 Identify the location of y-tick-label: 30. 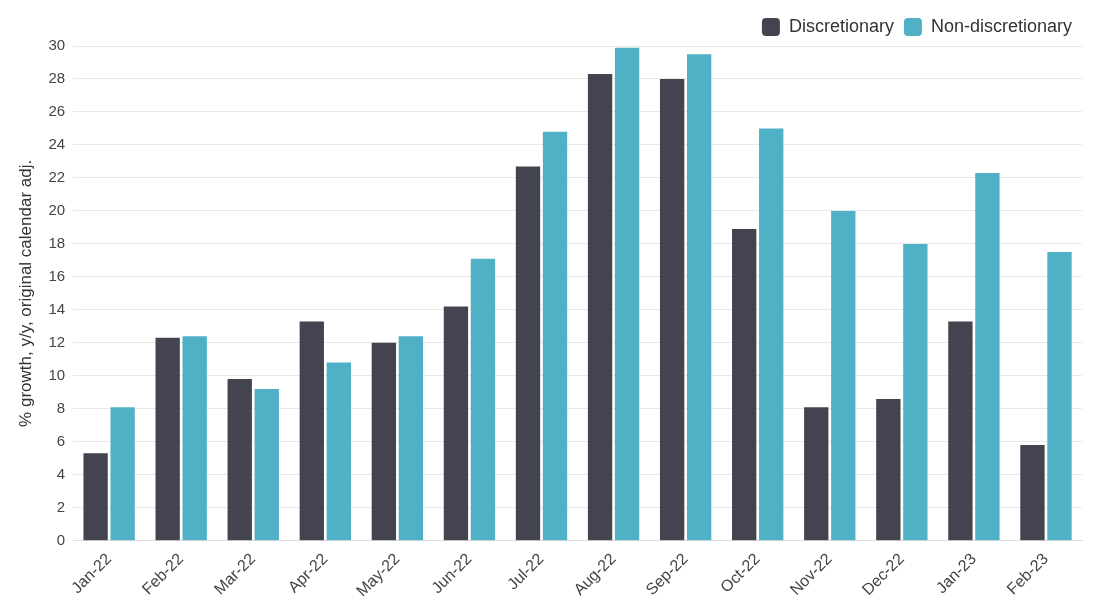
(57, 45).